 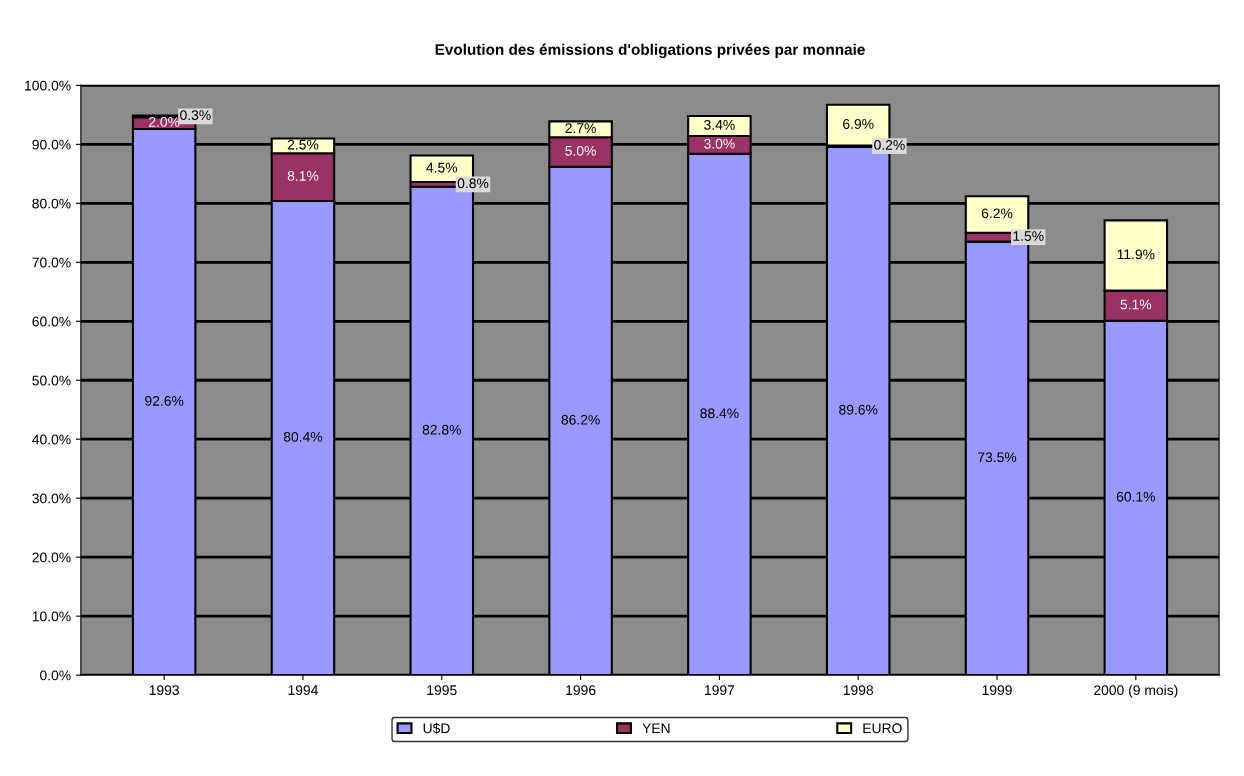 I want to click on data-label: 0.8%, so click(x=473, y=183).